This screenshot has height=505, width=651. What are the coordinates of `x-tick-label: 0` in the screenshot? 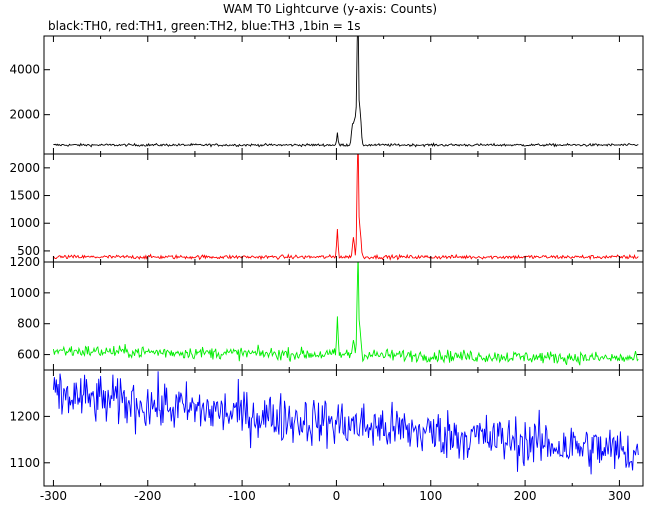 It's located at (337, 496).